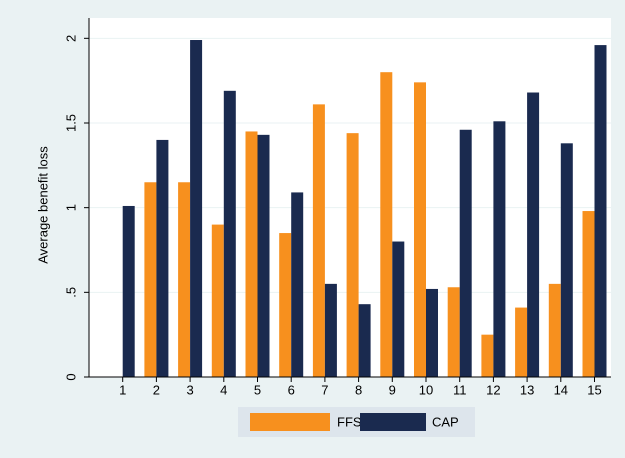 The image size is (625, 458). Describe the element at coordinates (445, 421) in the screenshot. I see `legend-label: CAP` at that location.